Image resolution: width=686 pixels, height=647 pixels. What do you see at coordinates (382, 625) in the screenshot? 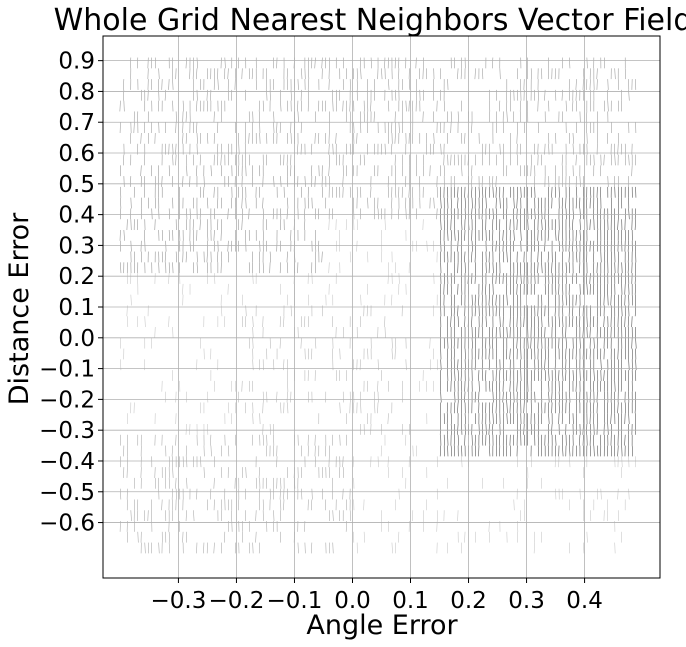
I see `x-axis-label: Angle Error` at bounding box center [382, 625].